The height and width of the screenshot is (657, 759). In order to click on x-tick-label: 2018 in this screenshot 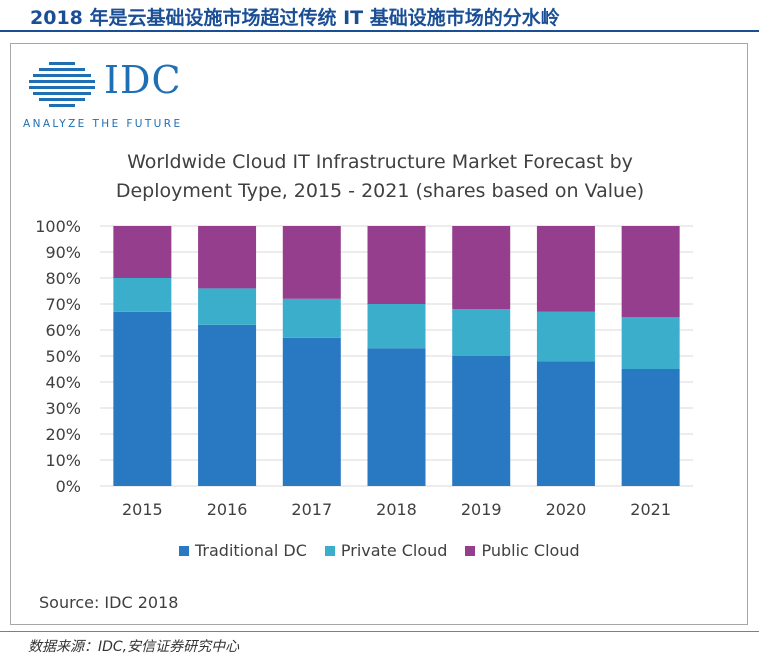, I will do `click(396, 509)`.